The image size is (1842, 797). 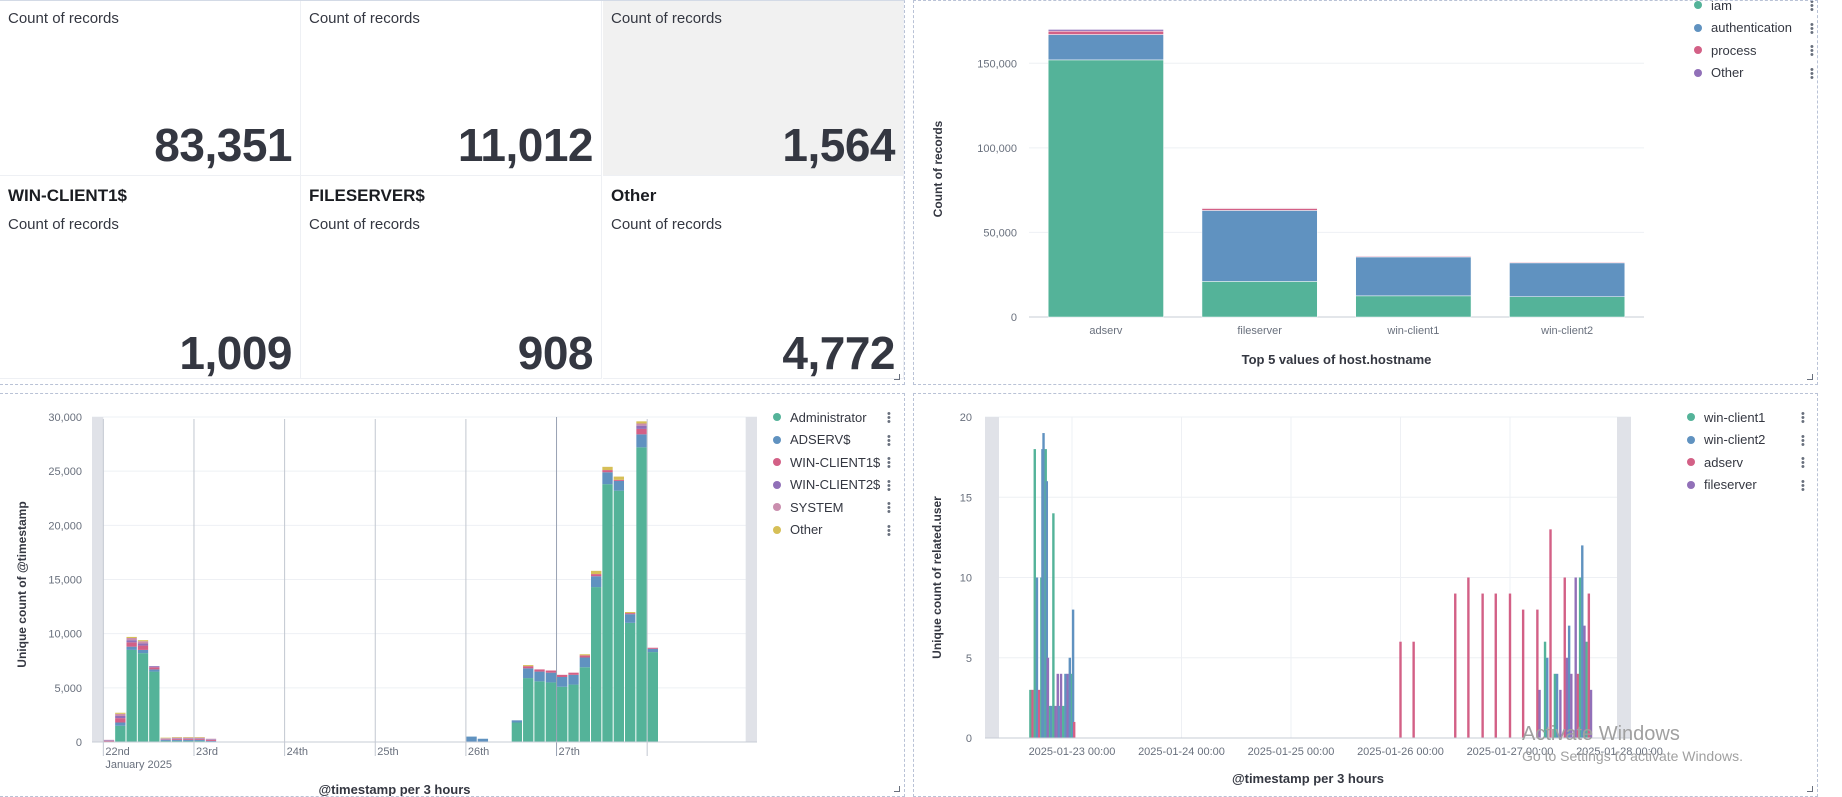 I want to click on y-tick-label: 5, so click(x=969, y=659).